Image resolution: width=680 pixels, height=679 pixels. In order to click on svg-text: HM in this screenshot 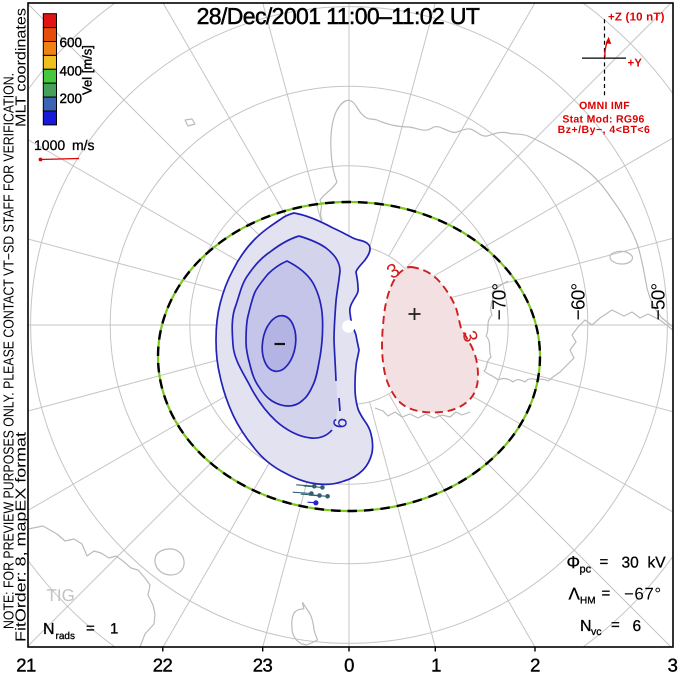, I will do `click(588, 601)`.